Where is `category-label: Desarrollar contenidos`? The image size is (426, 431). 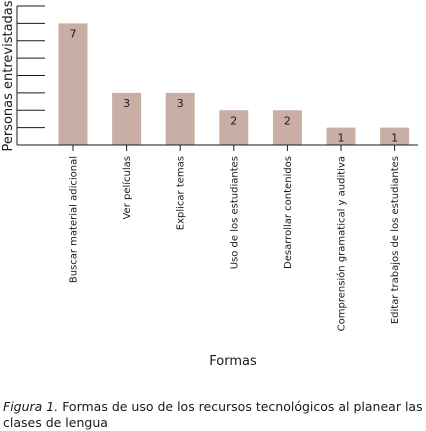 category-label: Desarrollar contenidos is located at coordinates (288, 212).